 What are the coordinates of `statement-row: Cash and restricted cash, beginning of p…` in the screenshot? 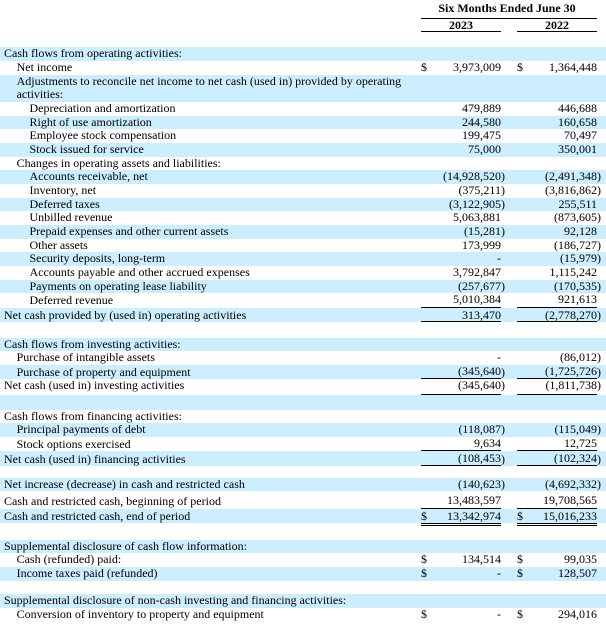 It's located at (303, 500).